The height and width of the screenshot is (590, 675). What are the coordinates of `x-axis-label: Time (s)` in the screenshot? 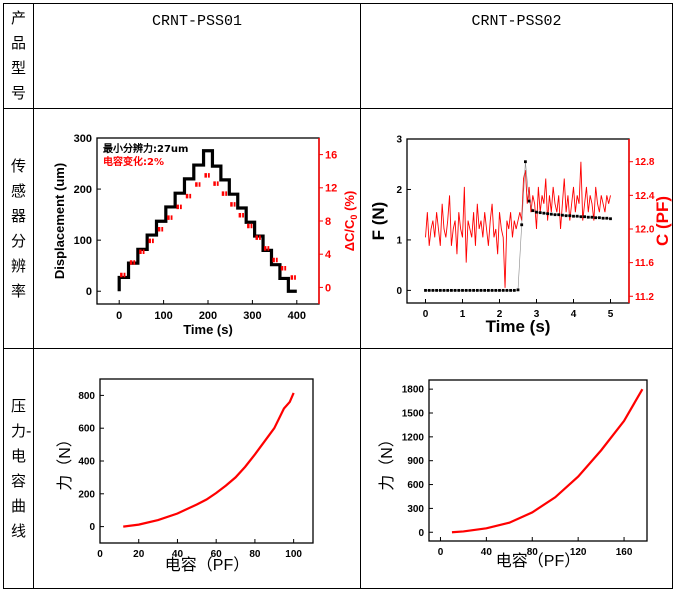 It's located at (208, 329).